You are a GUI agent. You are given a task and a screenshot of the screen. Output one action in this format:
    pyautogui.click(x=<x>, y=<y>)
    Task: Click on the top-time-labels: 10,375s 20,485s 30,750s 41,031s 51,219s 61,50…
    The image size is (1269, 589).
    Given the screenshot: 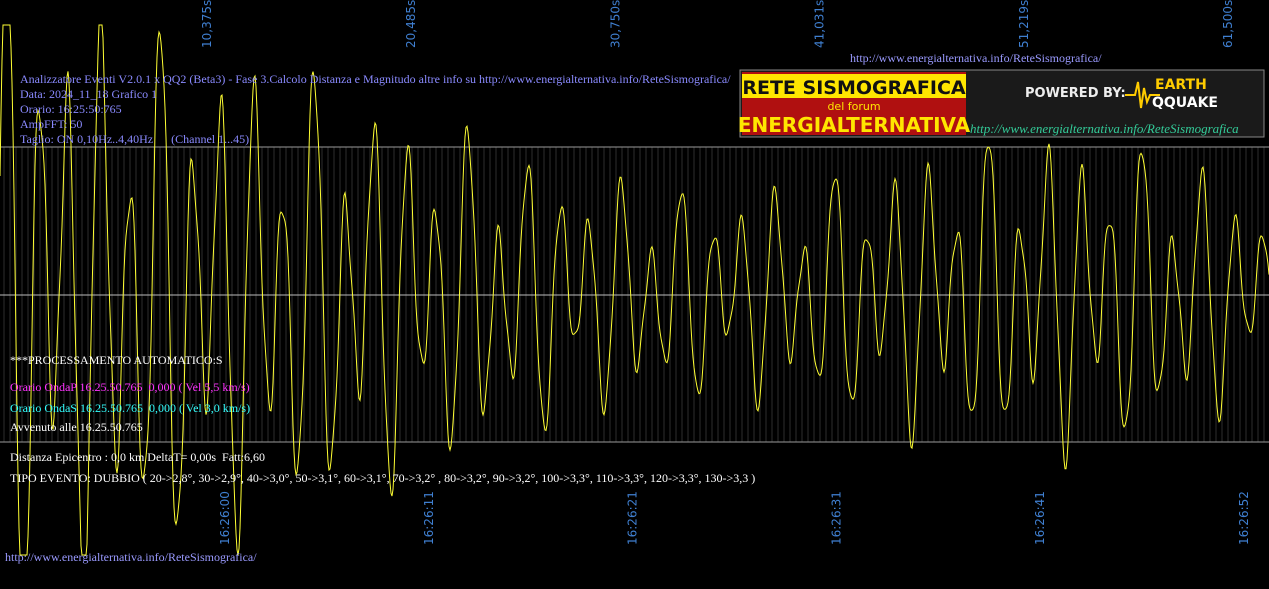 What is the action you would take?
    pyautogui.click(x=717, y=24)
    